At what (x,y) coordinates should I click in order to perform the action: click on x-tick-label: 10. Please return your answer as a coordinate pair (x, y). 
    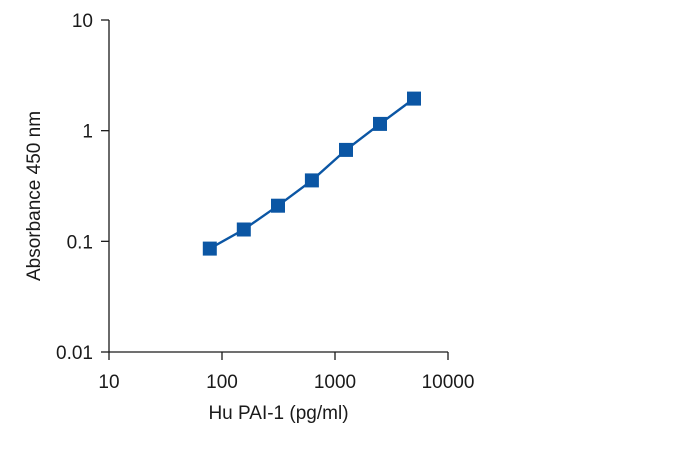
    Looking at the image, I should click on (108, 382).